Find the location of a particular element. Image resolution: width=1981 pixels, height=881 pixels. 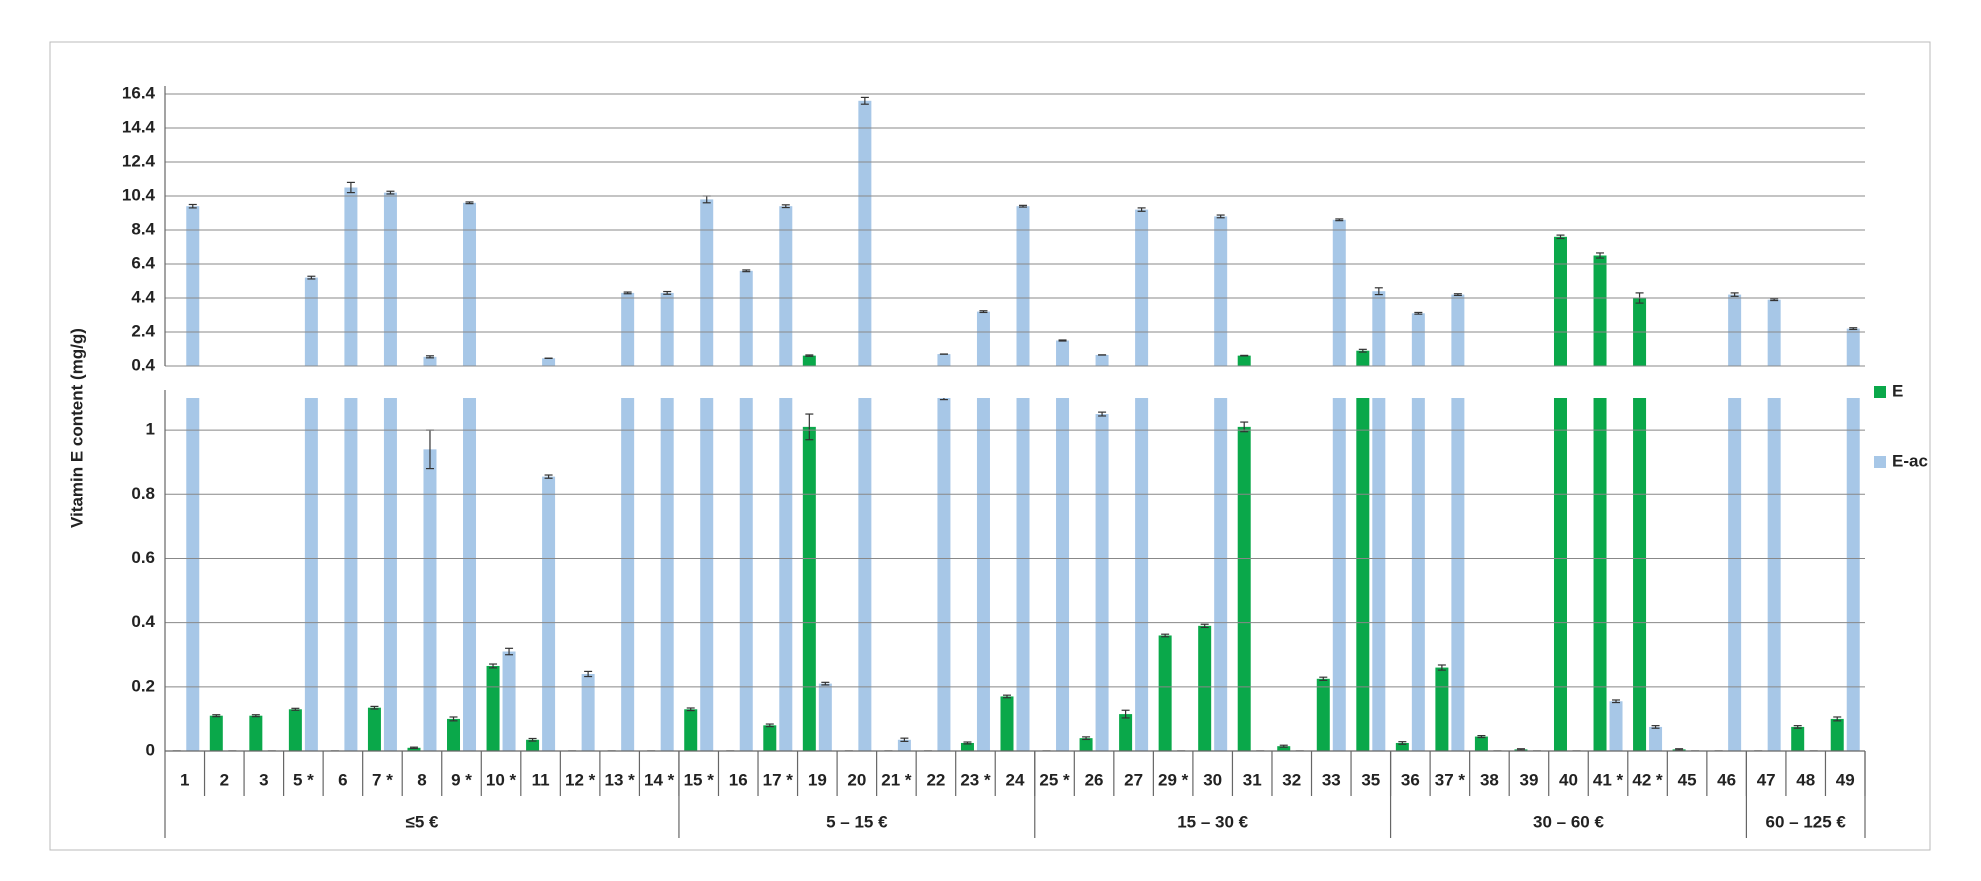

x-tick-label: 41 * is located at coordinates (1608, 779).